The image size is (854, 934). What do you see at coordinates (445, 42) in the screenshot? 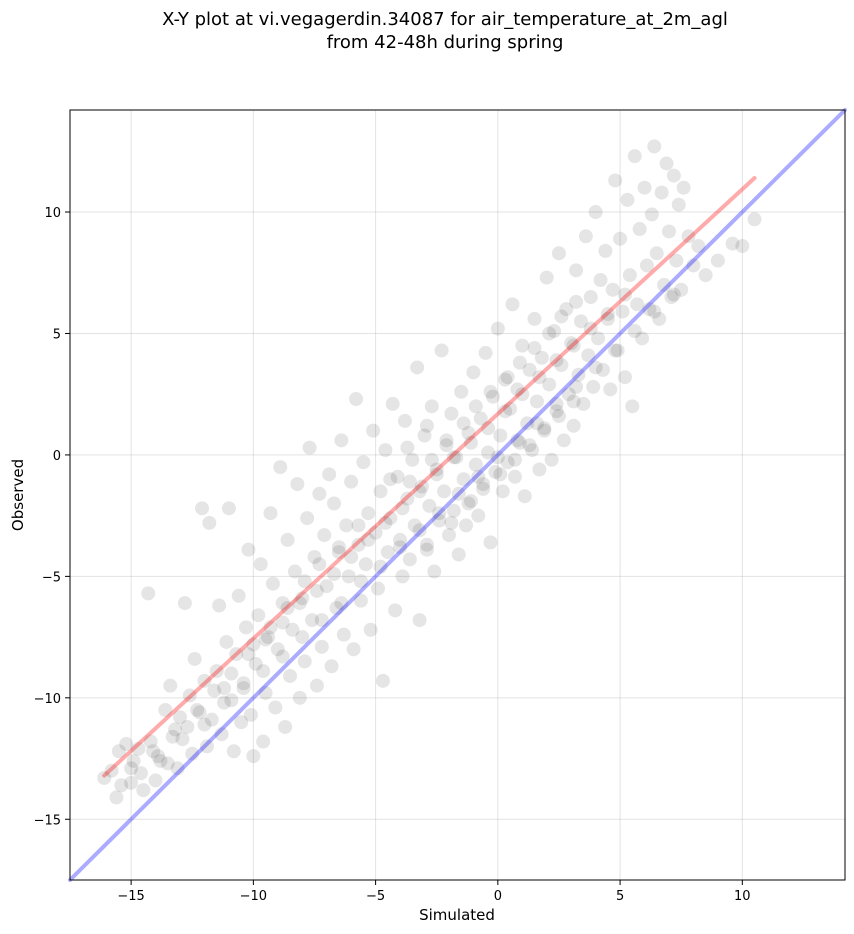
I see `chart-subtitle: from 42-48h during spring` at bounding box center [445, 42].